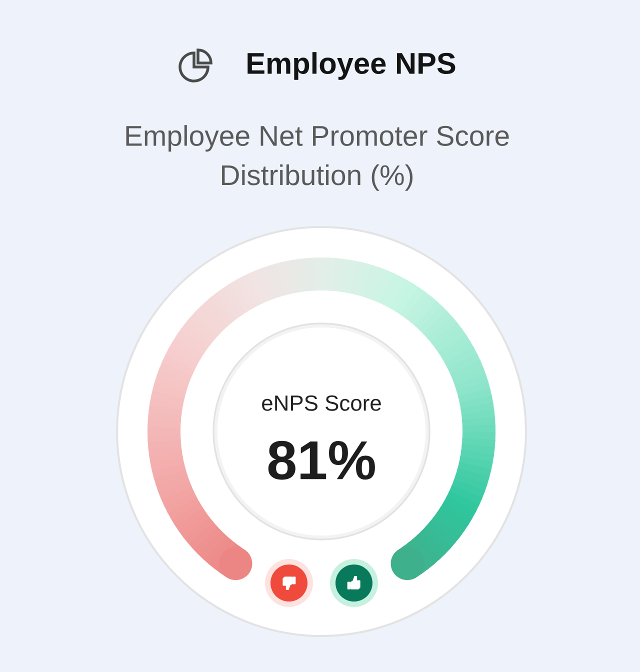 This screenshot has height=672, width=640. I want to click on text: Employee NPS, so click(352, 66).